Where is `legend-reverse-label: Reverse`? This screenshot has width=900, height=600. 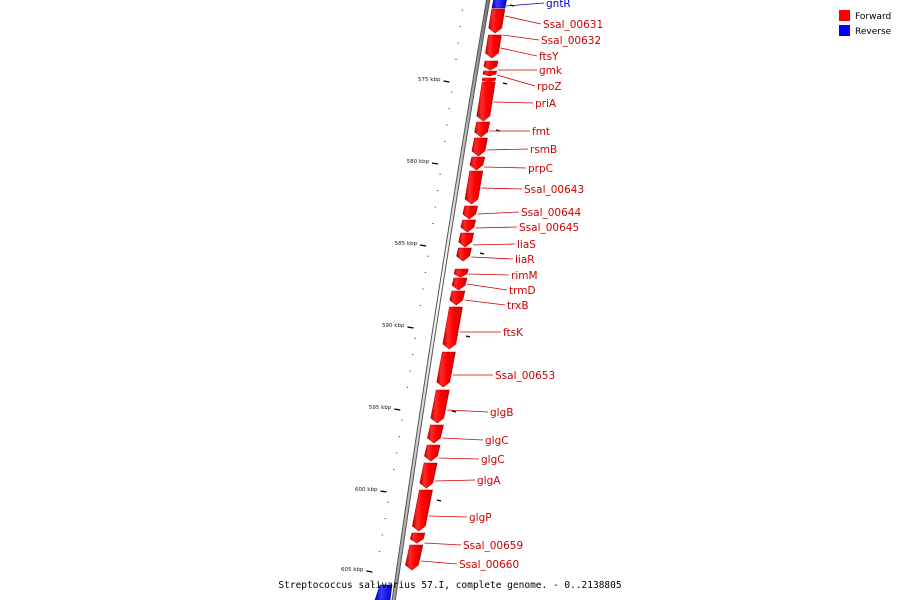
legend-reverse-label: Reverse is located at coordinates (873, 32).